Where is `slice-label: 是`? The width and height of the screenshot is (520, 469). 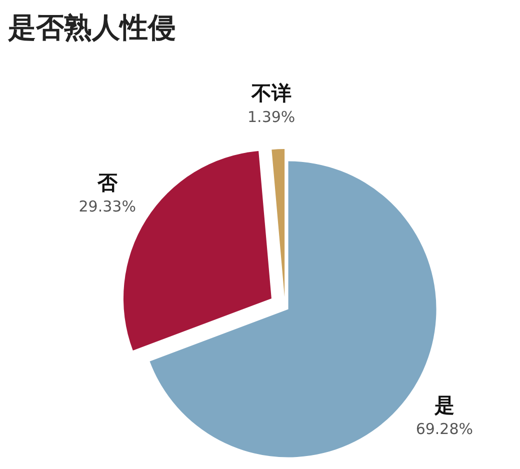 slice-label: 是 is located at coordinates (443, 404).